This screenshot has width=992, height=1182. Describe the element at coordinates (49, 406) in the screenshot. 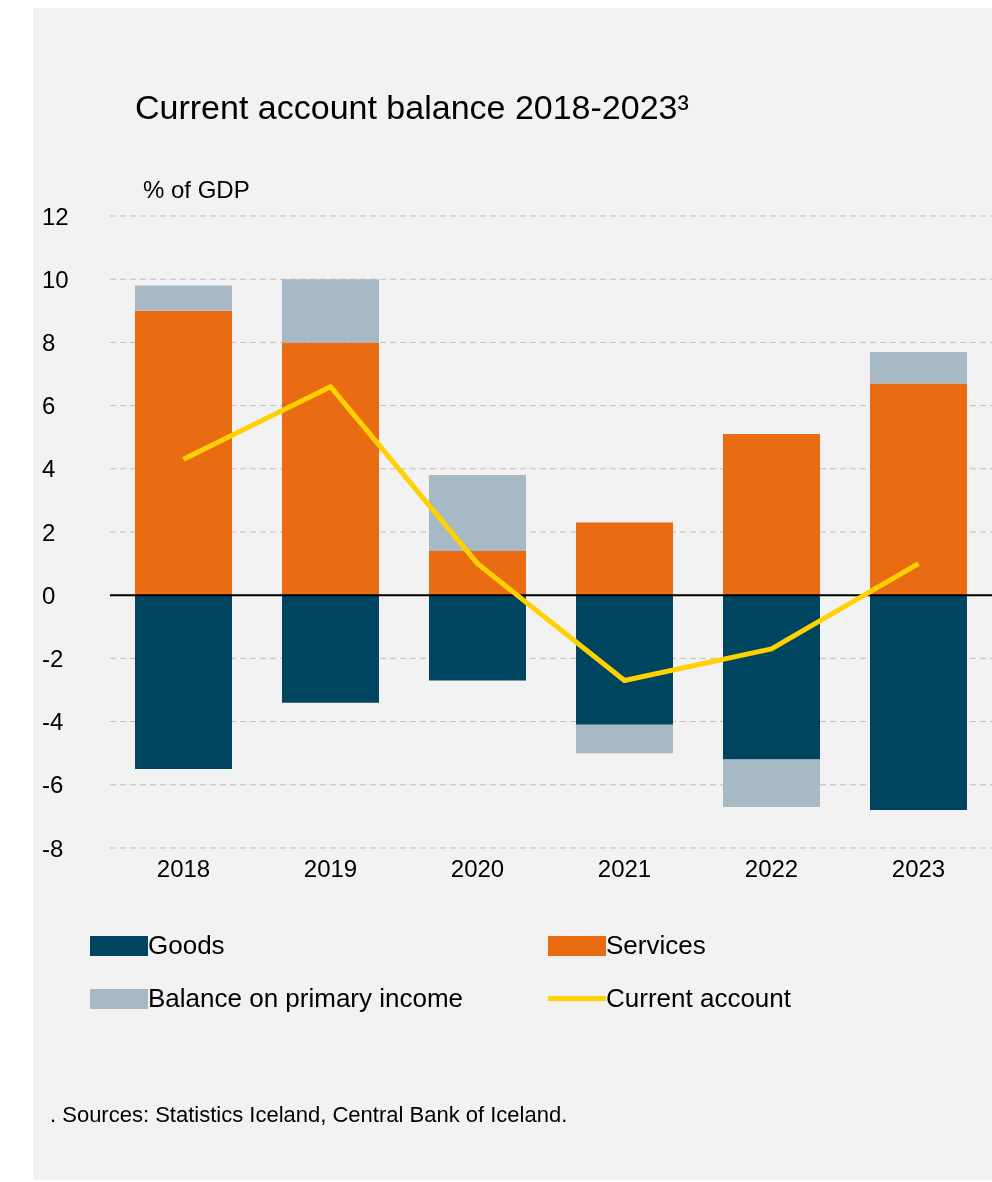

I see `y-tick-label: 6` at that location.